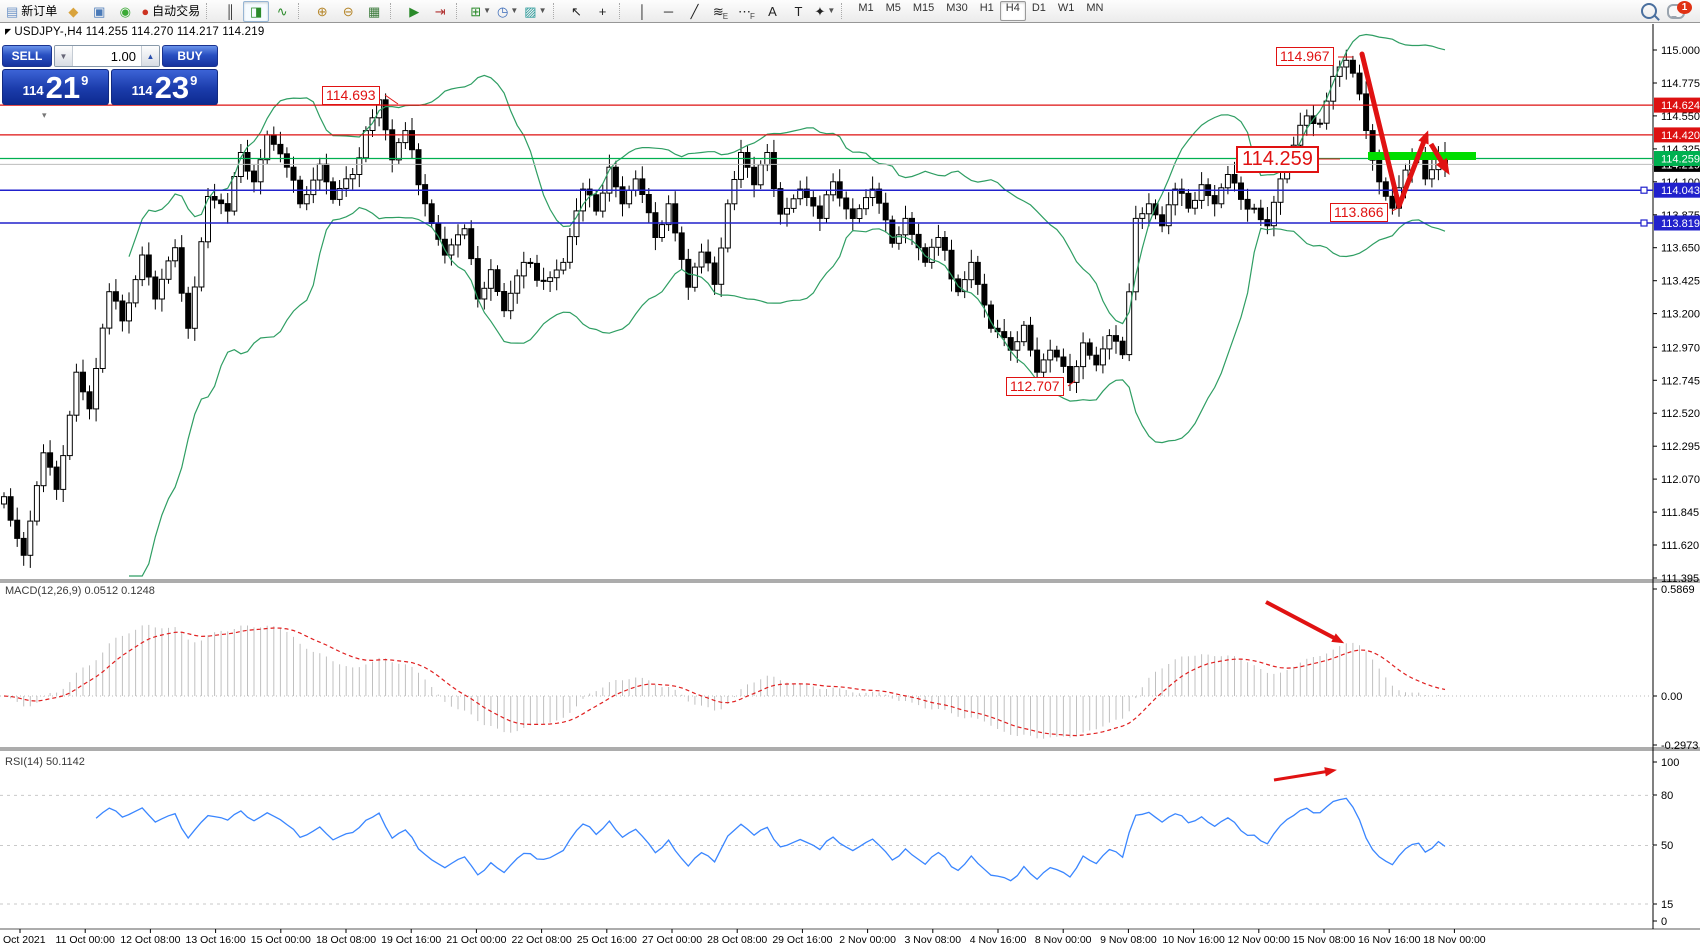 Image resolution: width=1700 pixels, height=949 pixels. What do you see at coordinates (393, 11) in the screenshot?
I see `toolbar-separator` at bounding box center [393, 11].